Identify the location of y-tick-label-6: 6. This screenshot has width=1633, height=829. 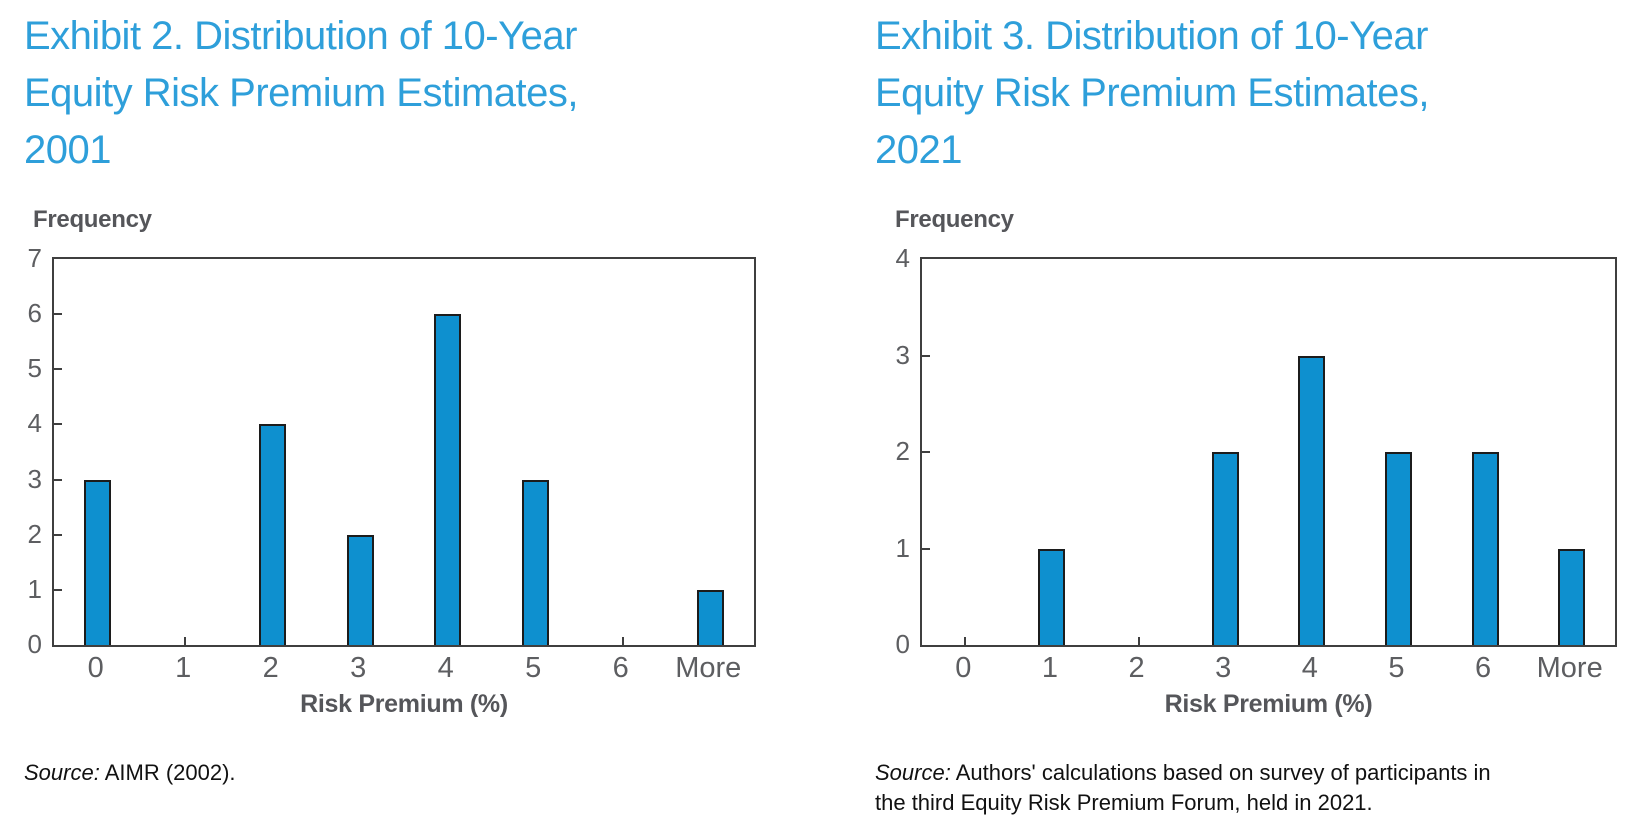
(34, 313).